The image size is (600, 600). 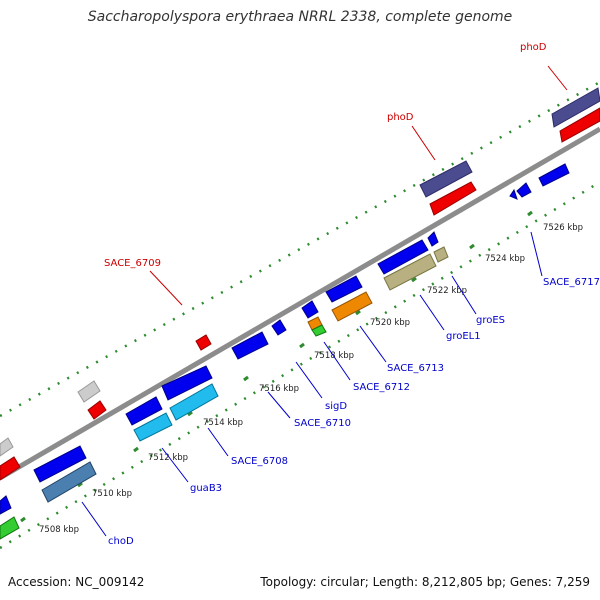 What do you see at coordinates (411, 136) in the screenshot?
I see `gene-label-phoD-left: phoD` at bounding box center [411, 136].